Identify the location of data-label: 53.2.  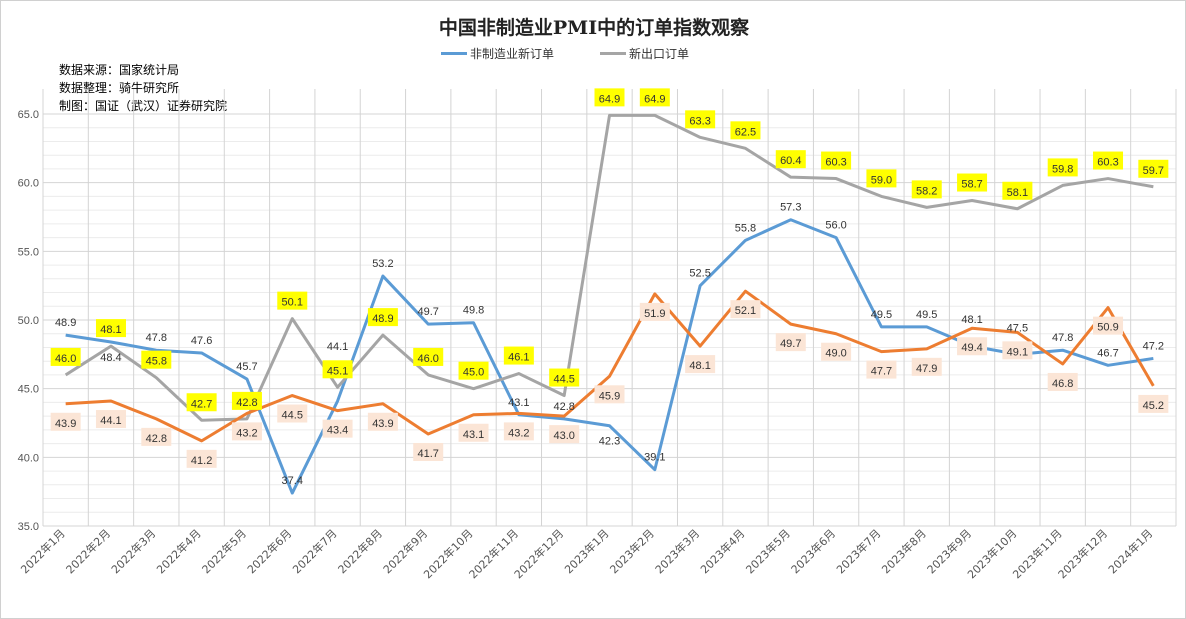
(382, 264).